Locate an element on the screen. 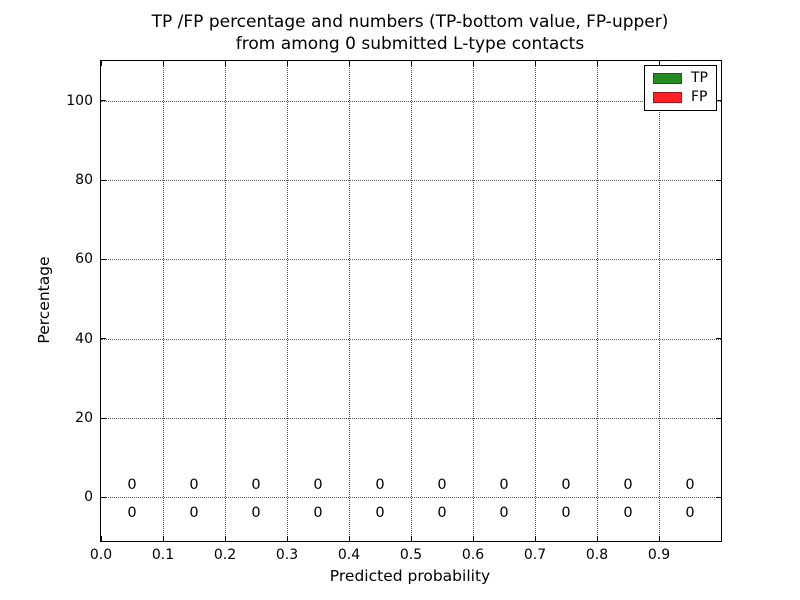  x-tick-label: 0.1 is located at coordinates (163, 555).